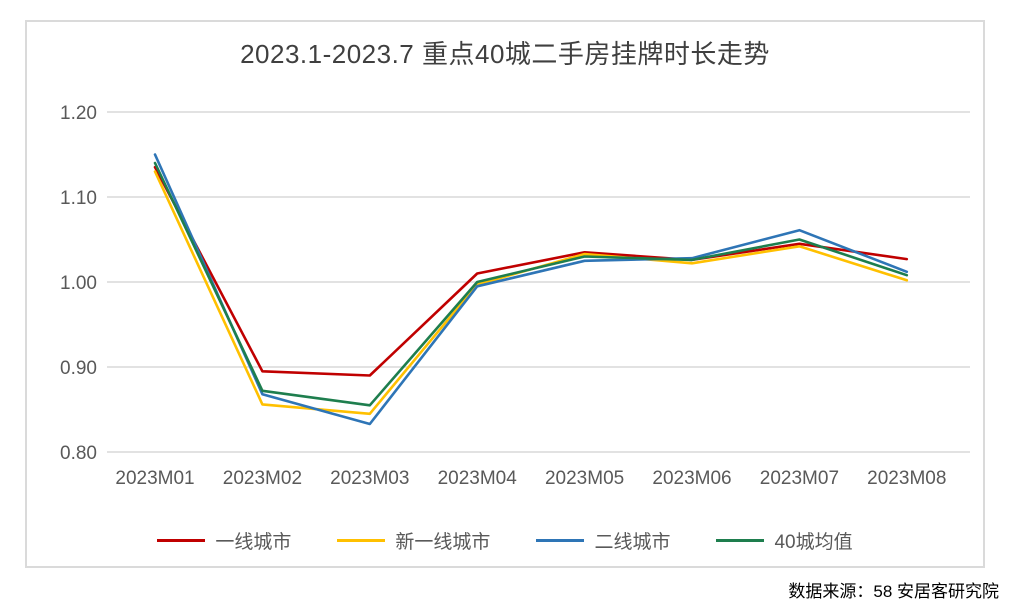 The width and height of the screenshot is (1009, 610). I want to click on y-axis-tick-label: 1.20, so click(78, 113).